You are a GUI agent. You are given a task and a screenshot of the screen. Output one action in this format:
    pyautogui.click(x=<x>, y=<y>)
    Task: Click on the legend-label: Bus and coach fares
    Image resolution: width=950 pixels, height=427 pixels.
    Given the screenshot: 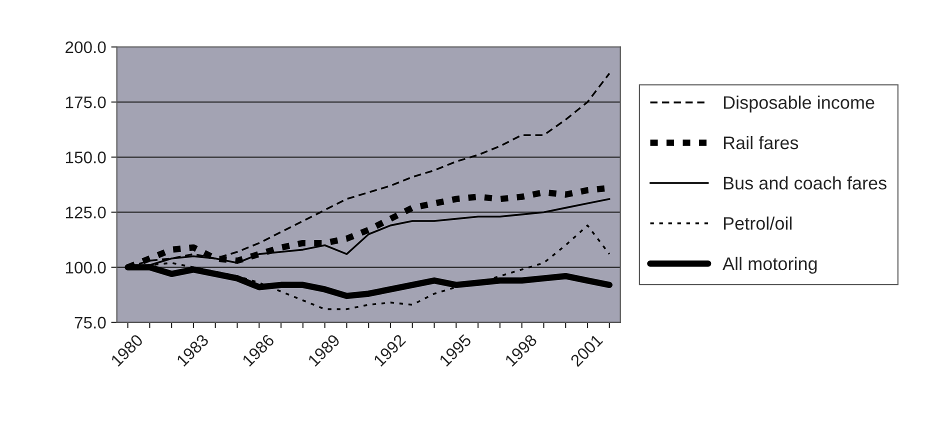 What is the action you would take?
    pyautogui.click(x=805, y=183)
    